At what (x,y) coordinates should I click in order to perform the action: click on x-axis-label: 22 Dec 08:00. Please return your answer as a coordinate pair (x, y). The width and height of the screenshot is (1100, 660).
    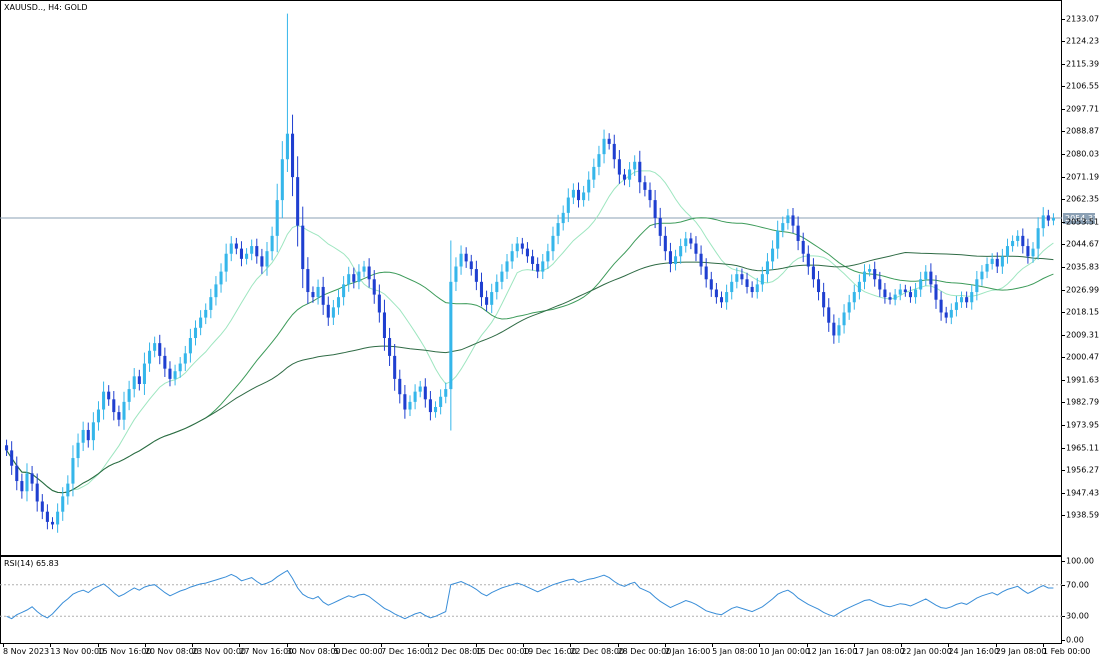
    Looking at the image, I should click on (597, 651).